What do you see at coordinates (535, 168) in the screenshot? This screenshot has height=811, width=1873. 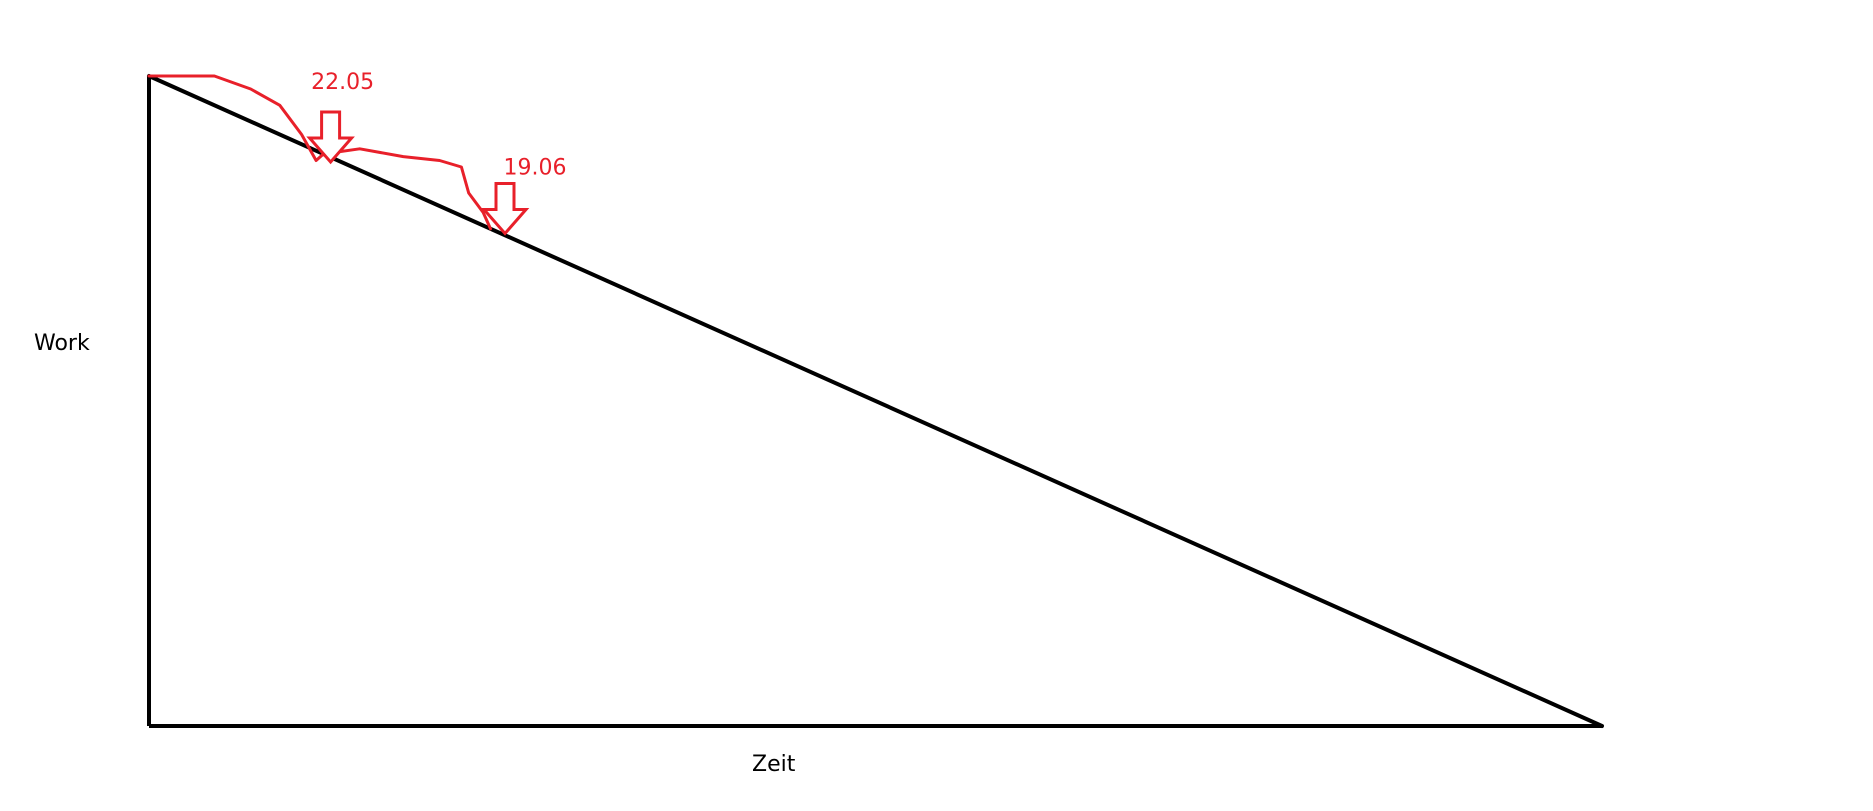 I see `annotation-label-2: 19.06` at bounding box center [535, 168].